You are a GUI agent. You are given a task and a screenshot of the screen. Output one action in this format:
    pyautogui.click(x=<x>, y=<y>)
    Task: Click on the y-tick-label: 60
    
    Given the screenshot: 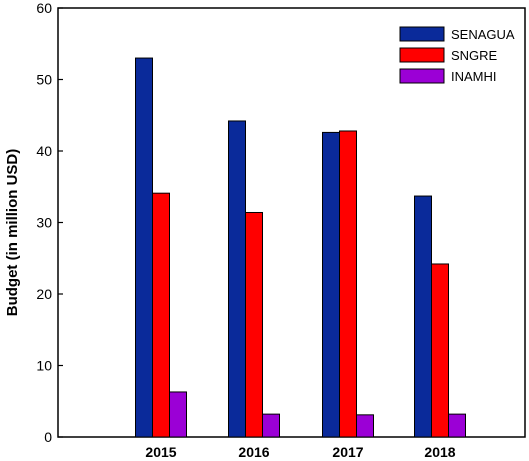 What is the action you would take?
    pyautogui.click(x=44, y=8)
    